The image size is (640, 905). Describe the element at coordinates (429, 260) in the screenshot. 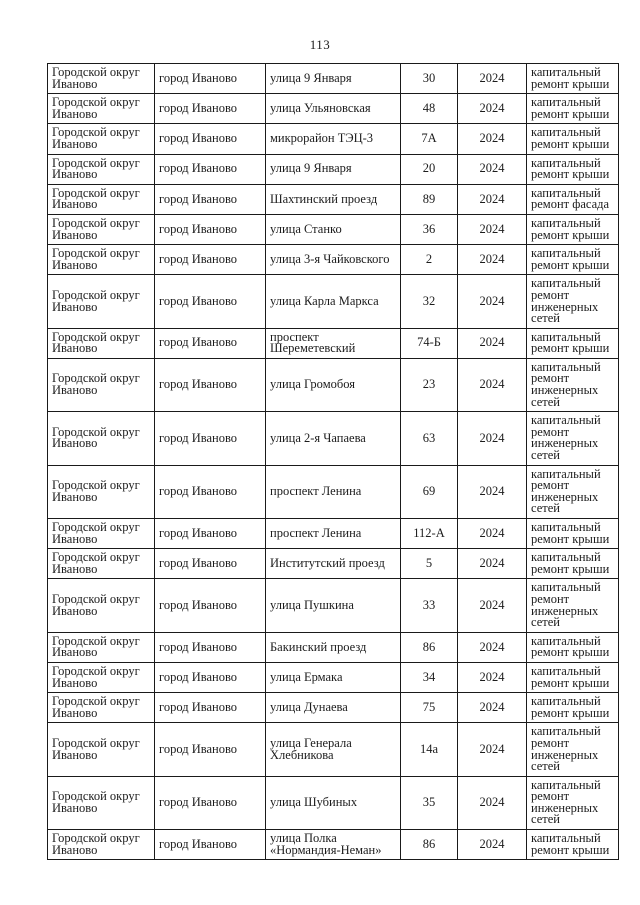

I see `cell-house: 2` at that location.